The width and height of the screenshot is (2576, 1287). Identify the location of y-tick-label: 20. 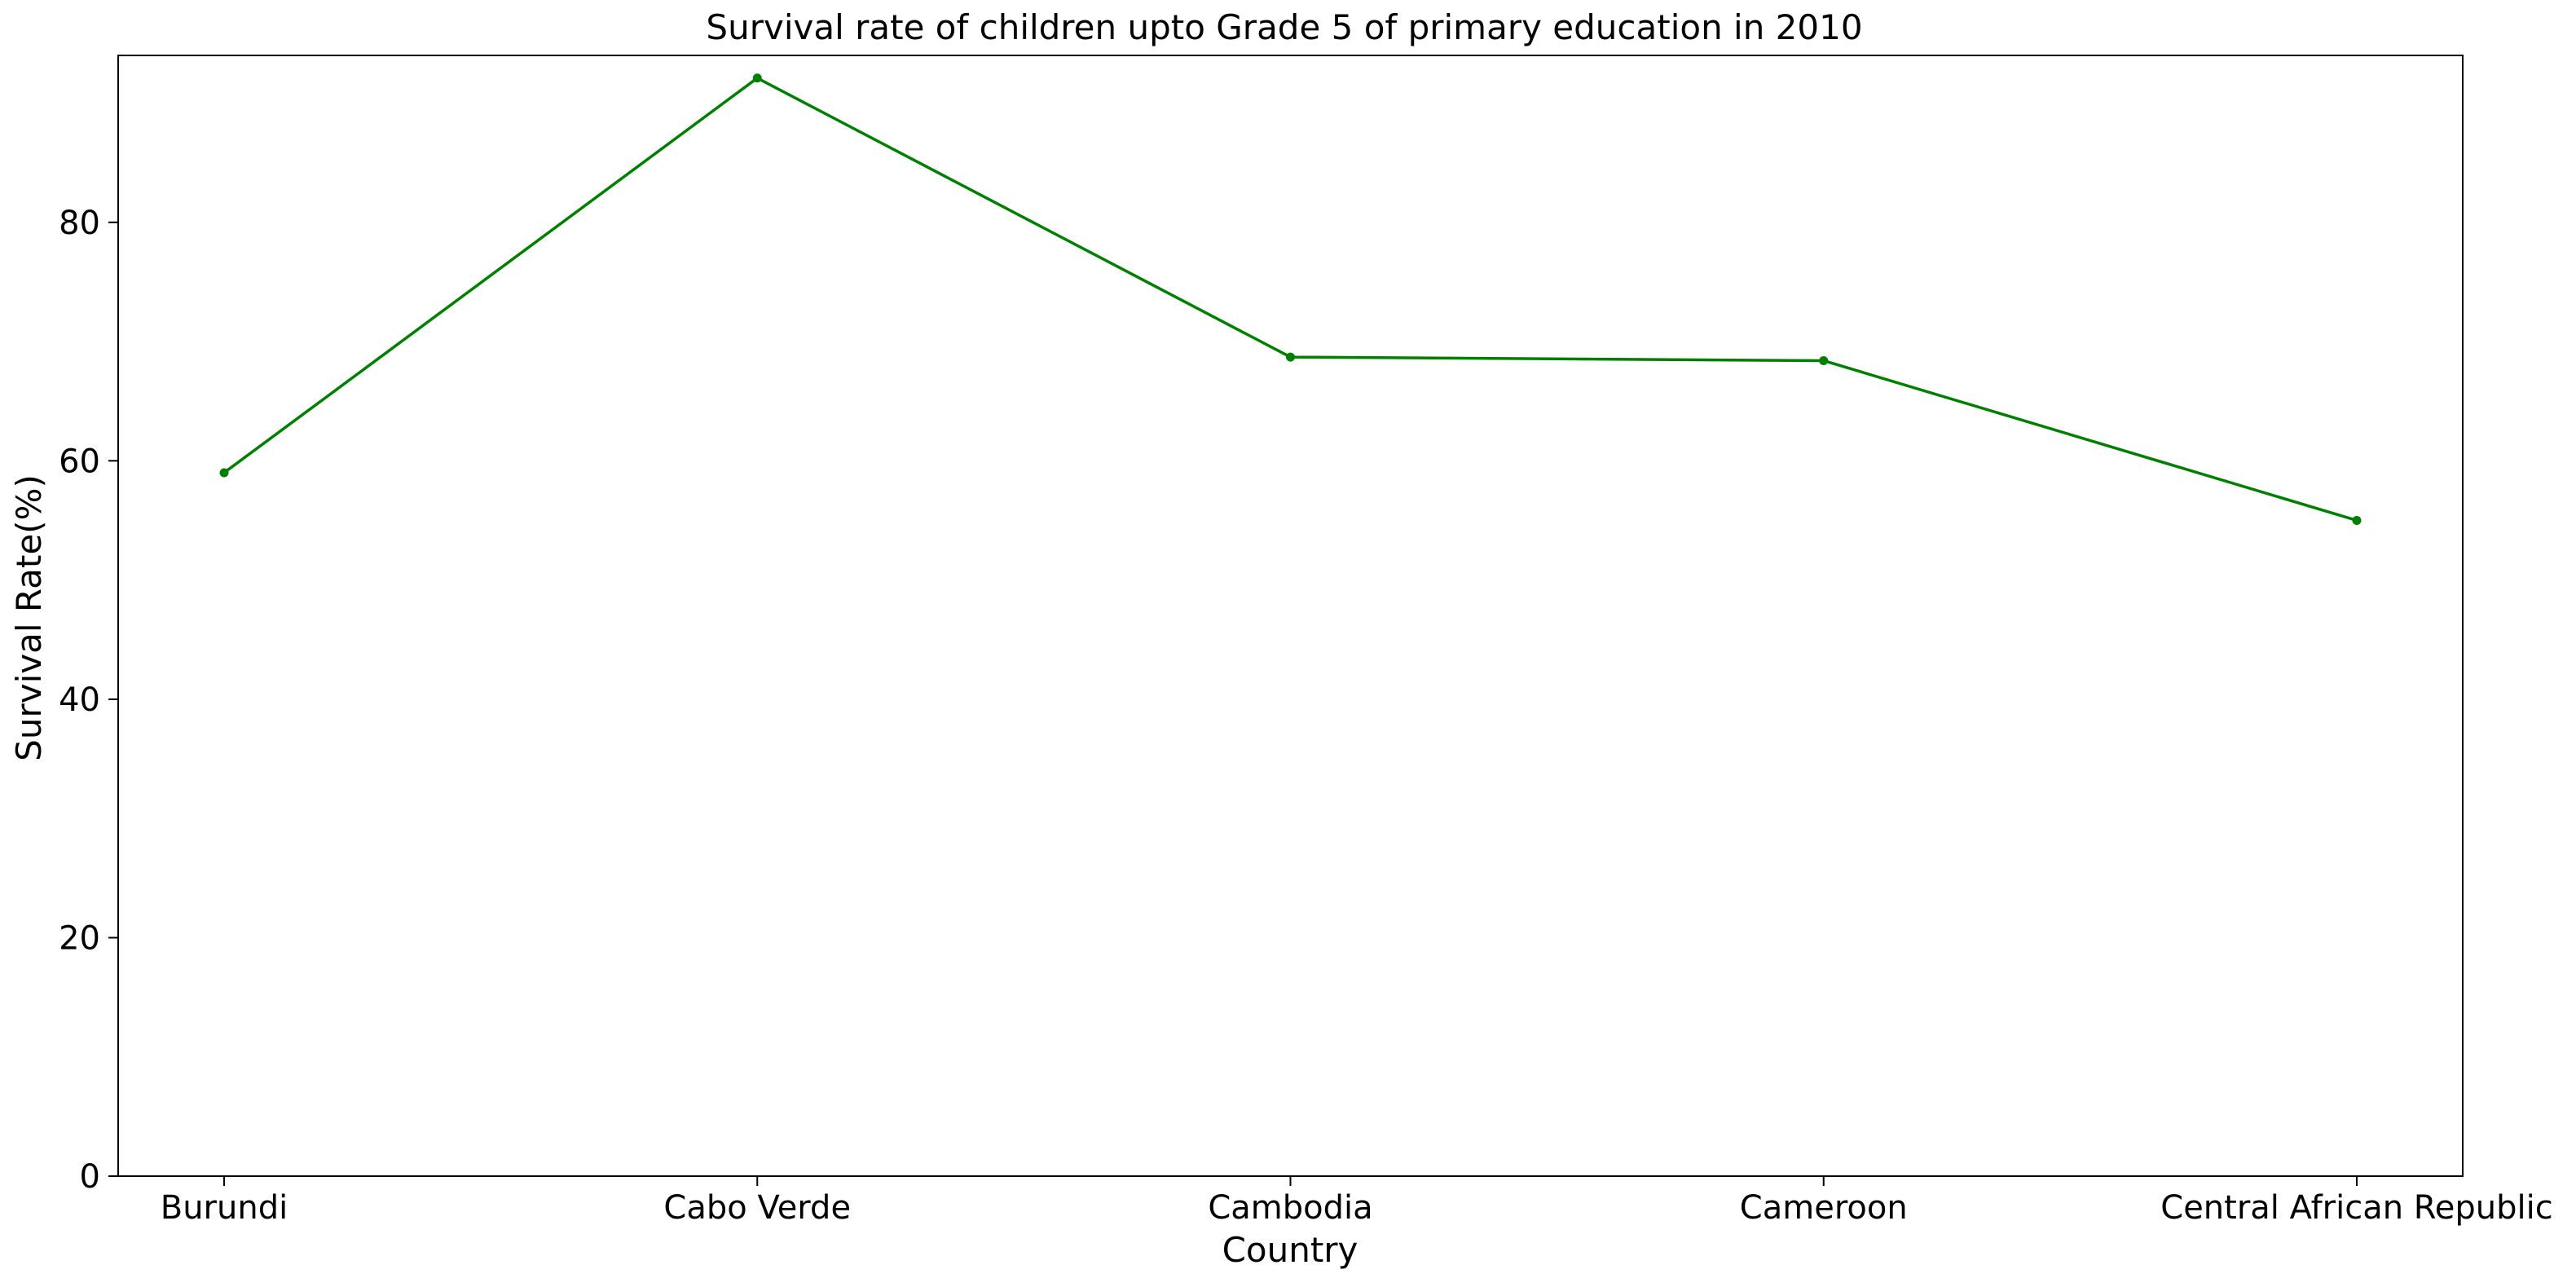
(80, 938).